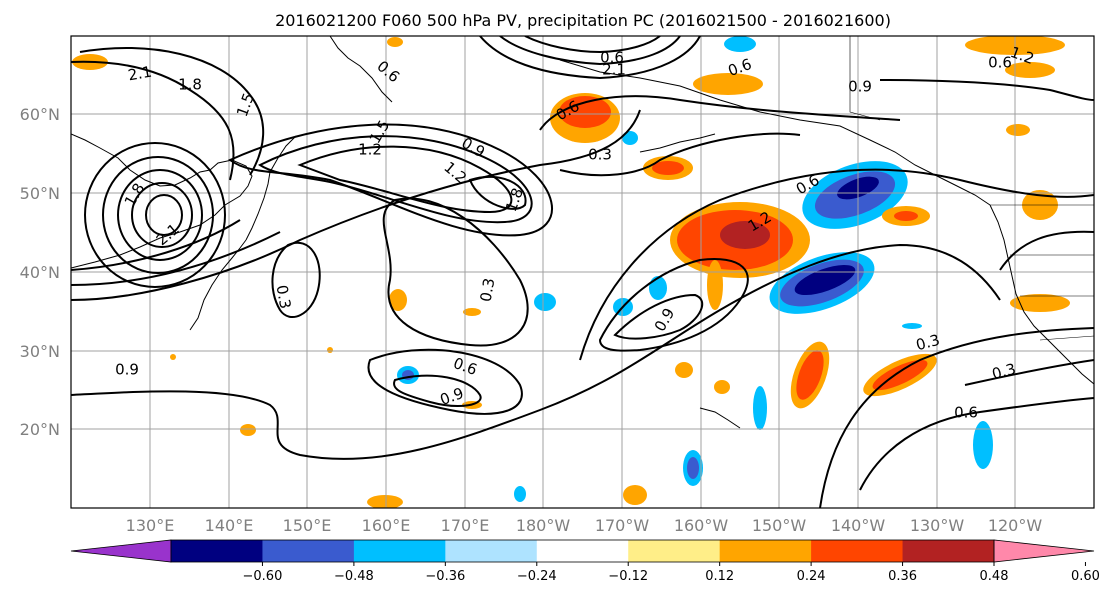 The height and width of the screenshot is (601, 1105). What do you see at coordinates (40, 272) in the screenshot?
I see `latitude-label: 40°N` at bounding box center [40, 272].